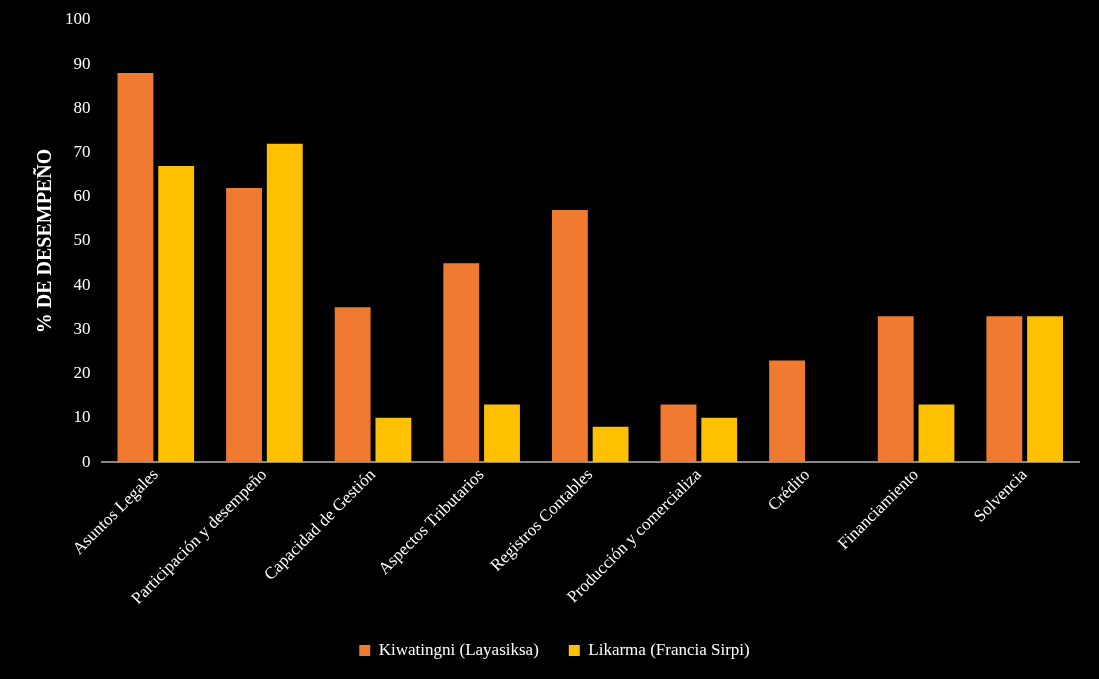  I want to click on legend-label: Kiwatingni (Layasiksa), so click(458, 649).